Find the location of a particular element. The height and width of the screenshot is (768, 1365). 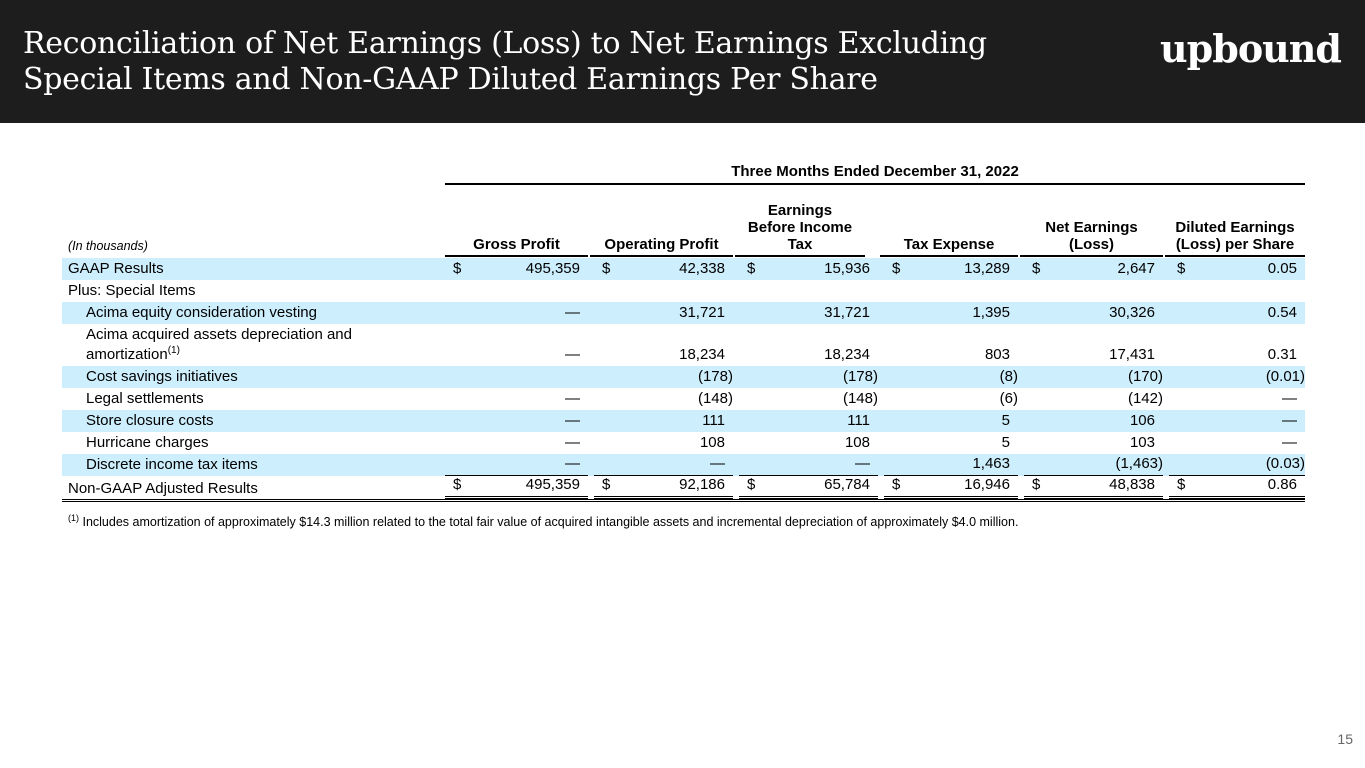

cell-value: (6) is located at coordinates (1008, 398).